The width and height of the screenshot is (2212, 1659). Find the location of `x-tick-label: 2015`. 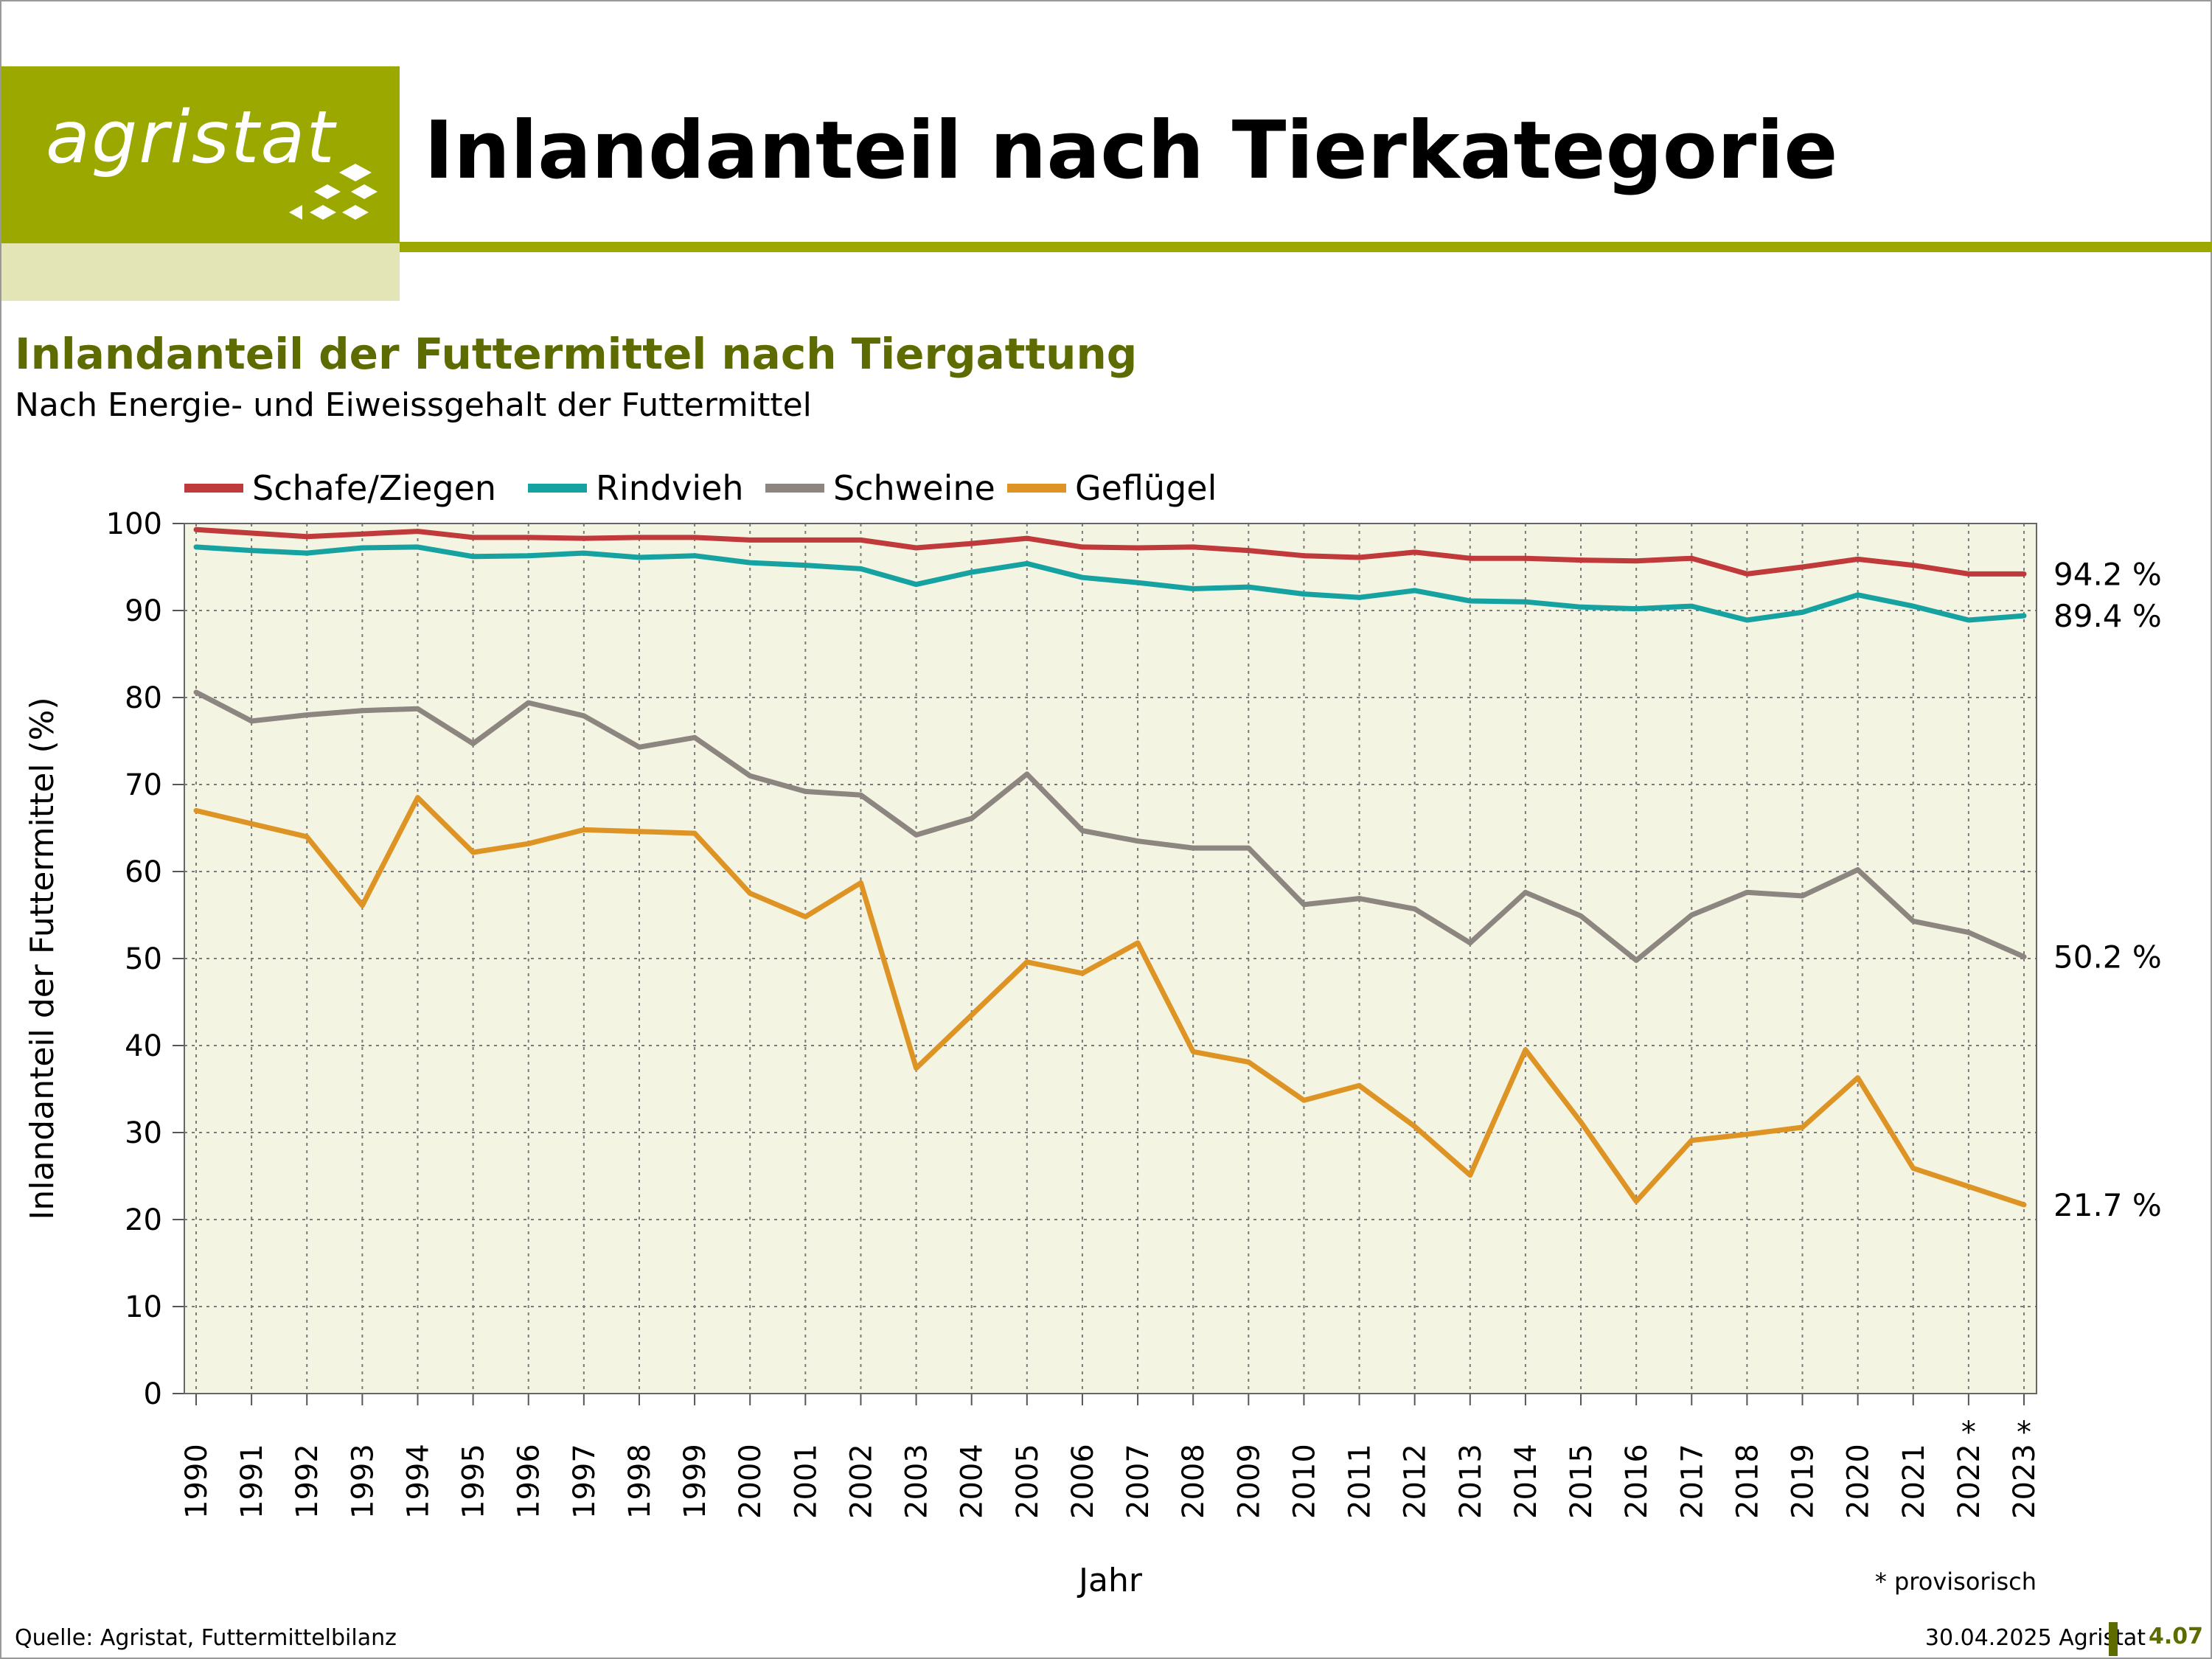

x-tick-label: 2015 is located at coordinates (1582, 1481).